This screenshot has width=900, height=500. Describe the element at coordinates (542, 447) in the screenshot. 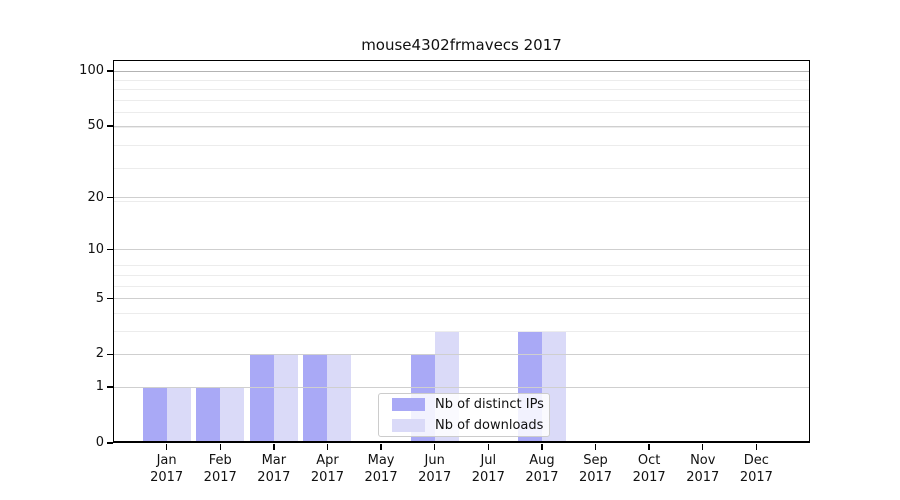

I see `x-tick-mark-aug` at that location.